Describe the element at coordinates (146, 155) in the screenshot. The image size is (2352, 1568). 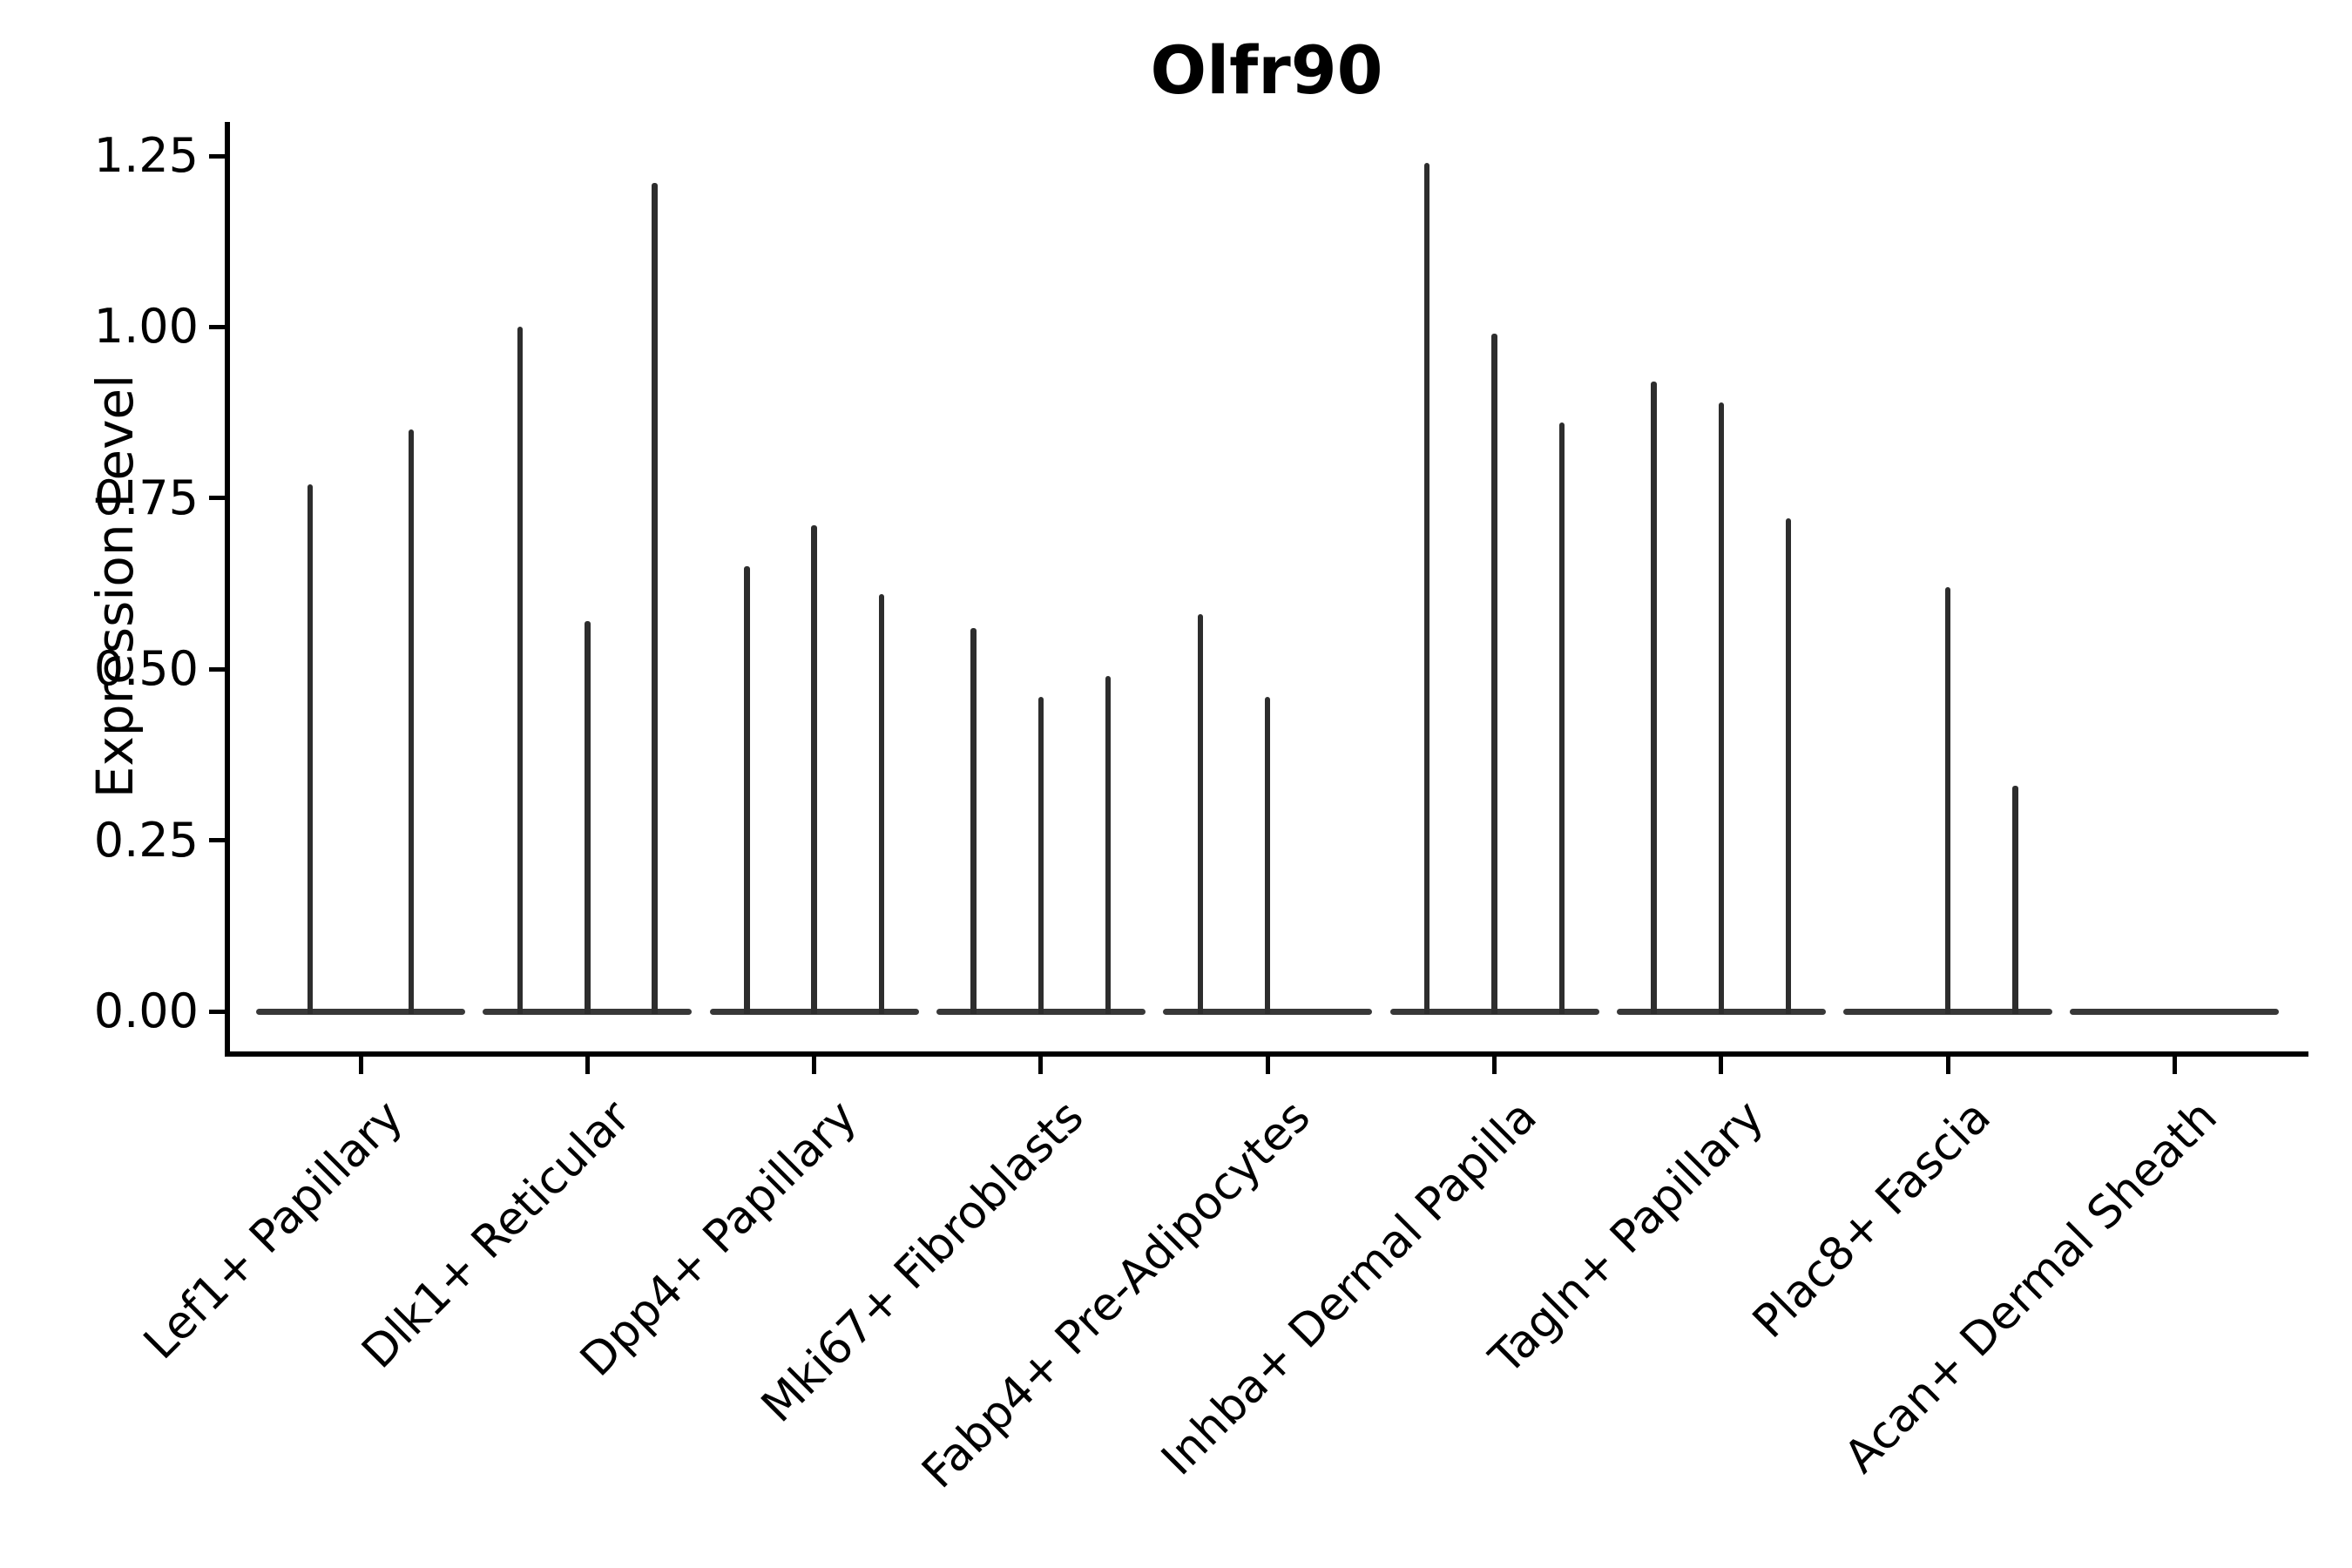
I see `y-tick-label: 1.25` at that location.